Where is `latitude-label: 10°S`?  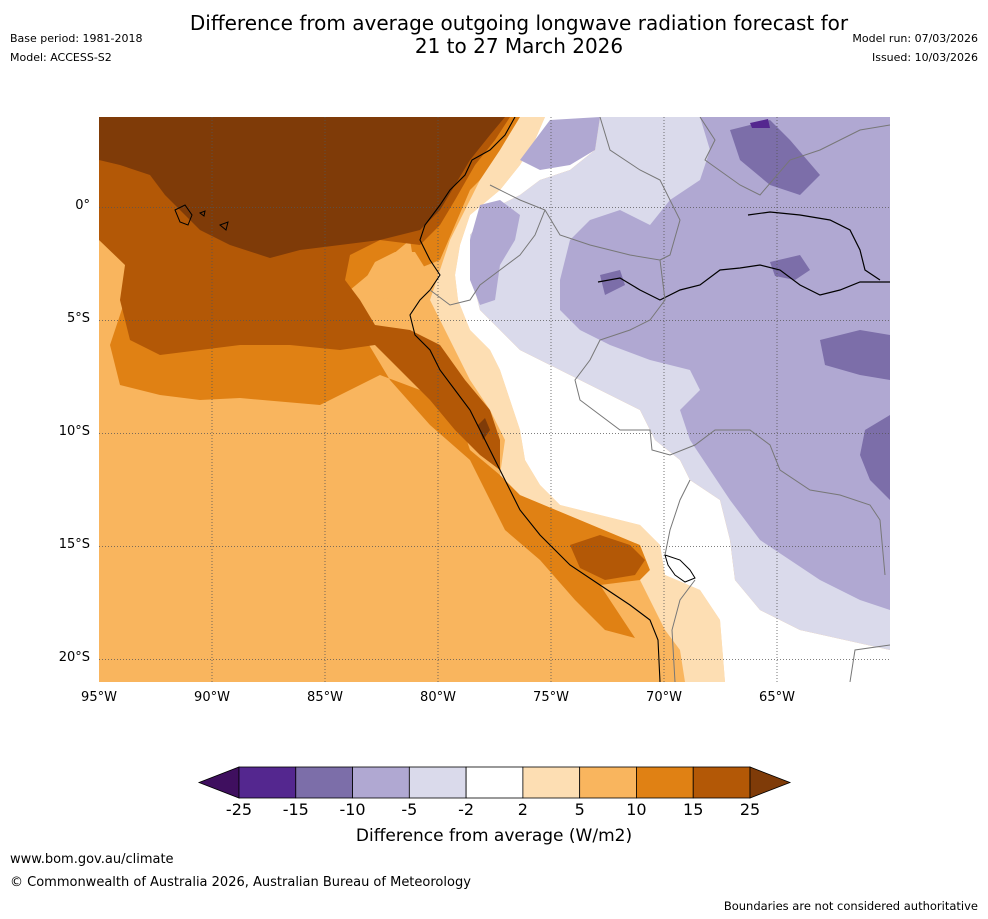
latitude-label: 10°S is located at coordinates (74, 432).